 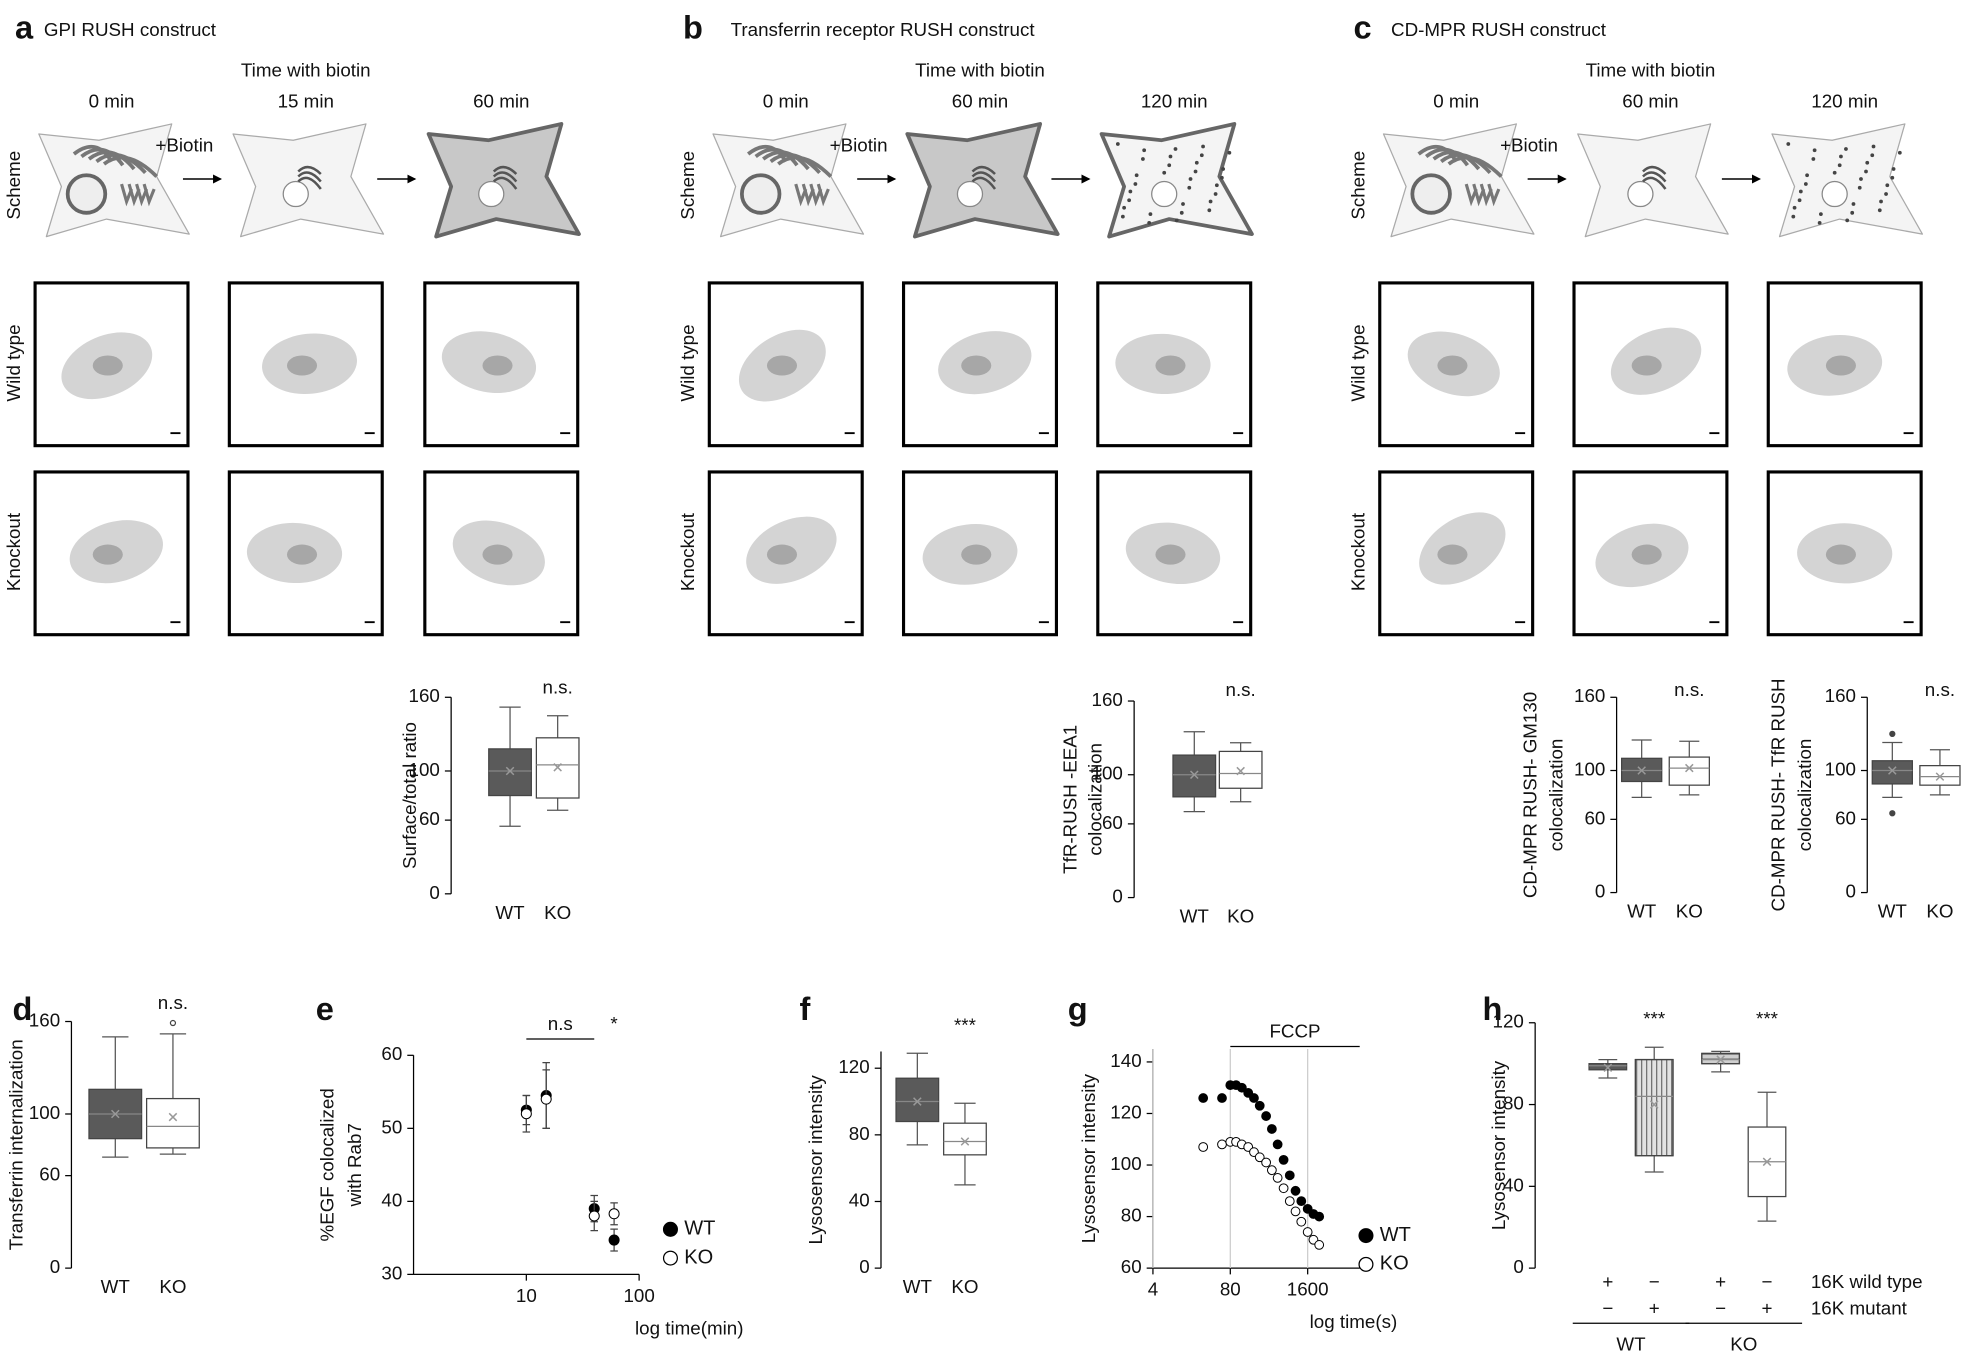 I want to click on panel-letter: e, so click(x=325, y=1009).